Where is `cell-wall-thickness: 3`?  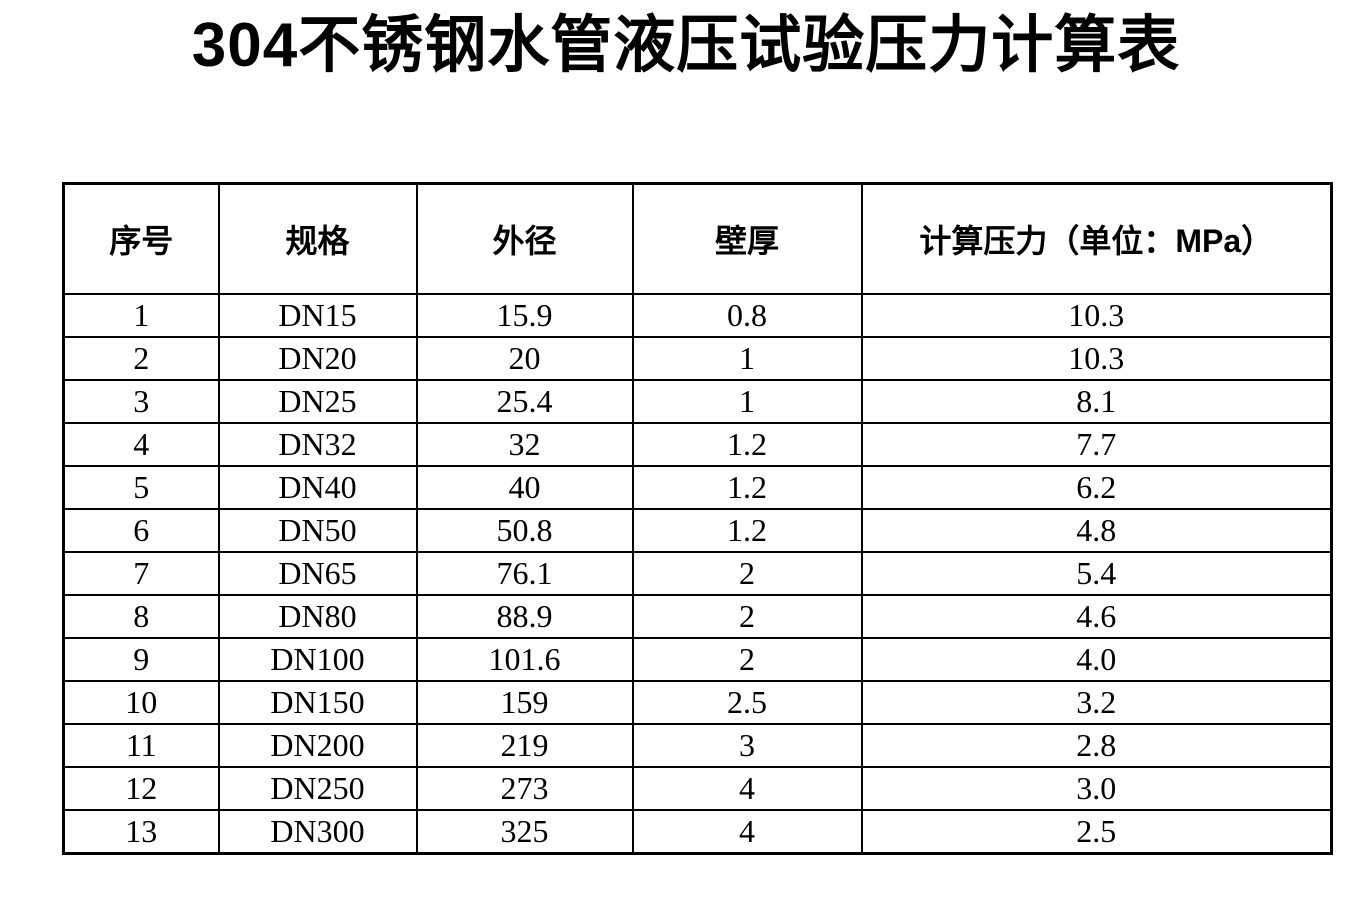 cell-wall-thickness: 3 is located at coordinates (747, 745).